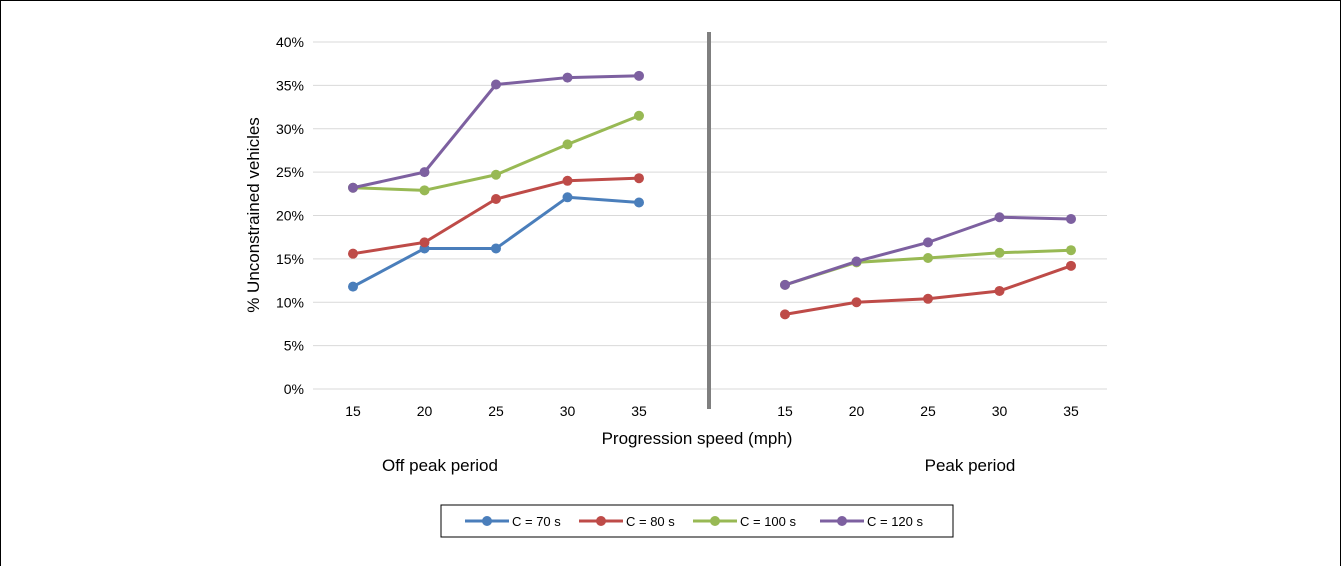  Describe the element at coordinates (895, 521) in the screenshot. I see `legend-label: C = 120 s` at that location.